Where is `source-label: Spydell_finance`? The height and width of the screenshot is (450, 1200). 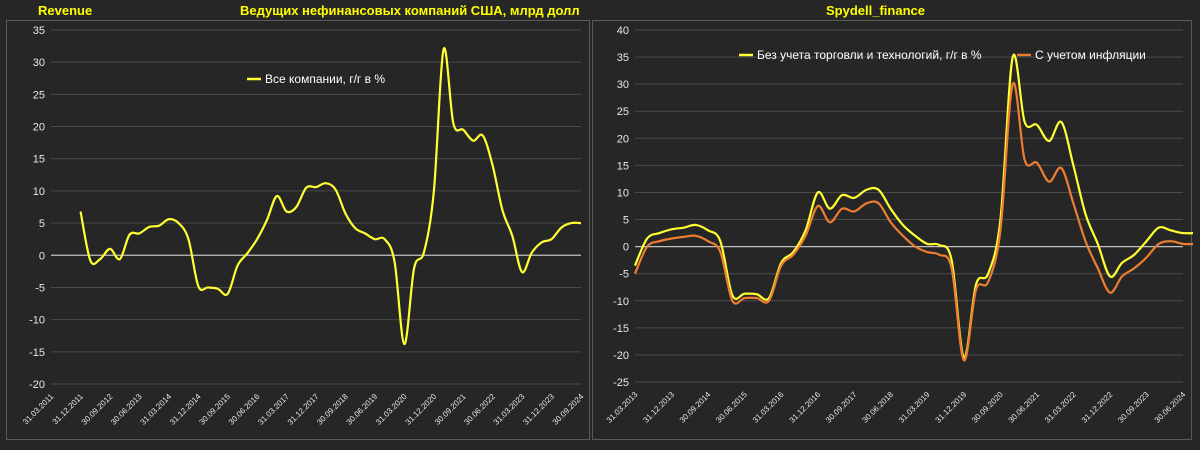
source-label: Spydell_finance is located at coordinates (875, 10).